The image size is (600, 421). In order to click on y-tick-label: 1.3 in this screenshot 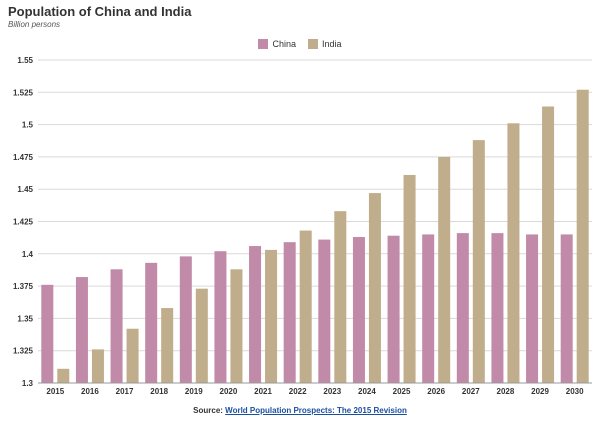, I will do `click(28, 383)`.